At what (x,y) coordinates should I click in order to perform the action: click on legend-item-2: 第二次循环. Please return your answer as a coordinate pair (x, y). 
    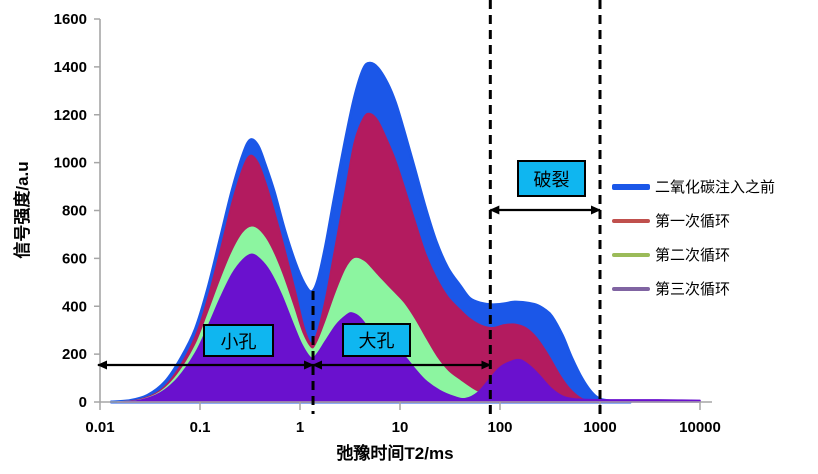
    Looking at the image, I should click on (693, 254).